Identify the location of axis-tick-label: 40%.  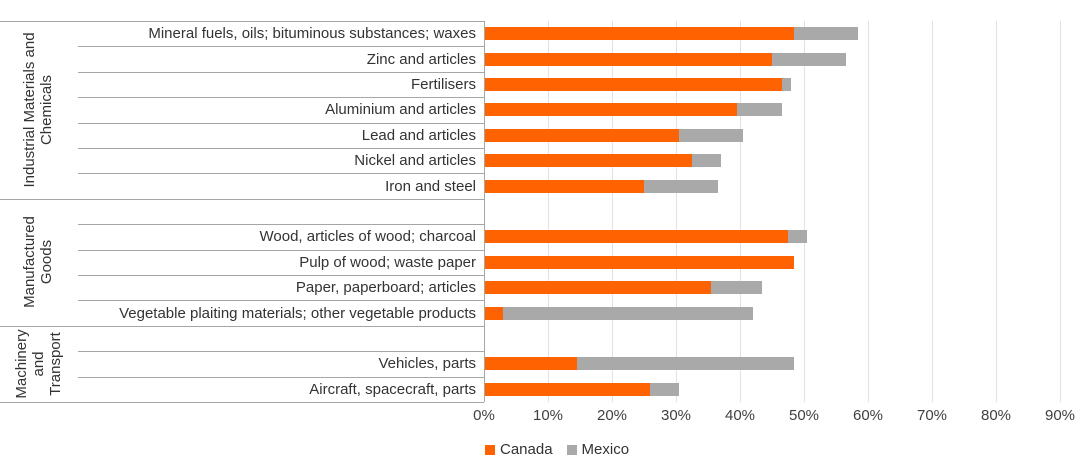
(740, 415).